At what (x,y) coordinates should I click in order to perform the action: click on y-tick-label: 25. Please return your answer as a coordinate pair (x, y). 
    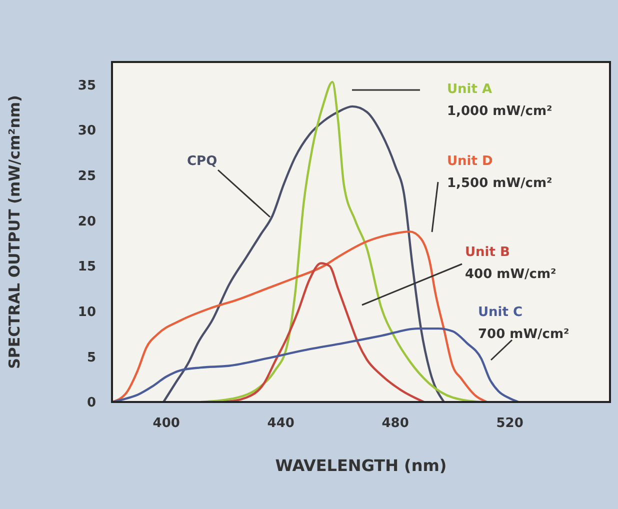
    Looking at the image, I should click on (87, 176).